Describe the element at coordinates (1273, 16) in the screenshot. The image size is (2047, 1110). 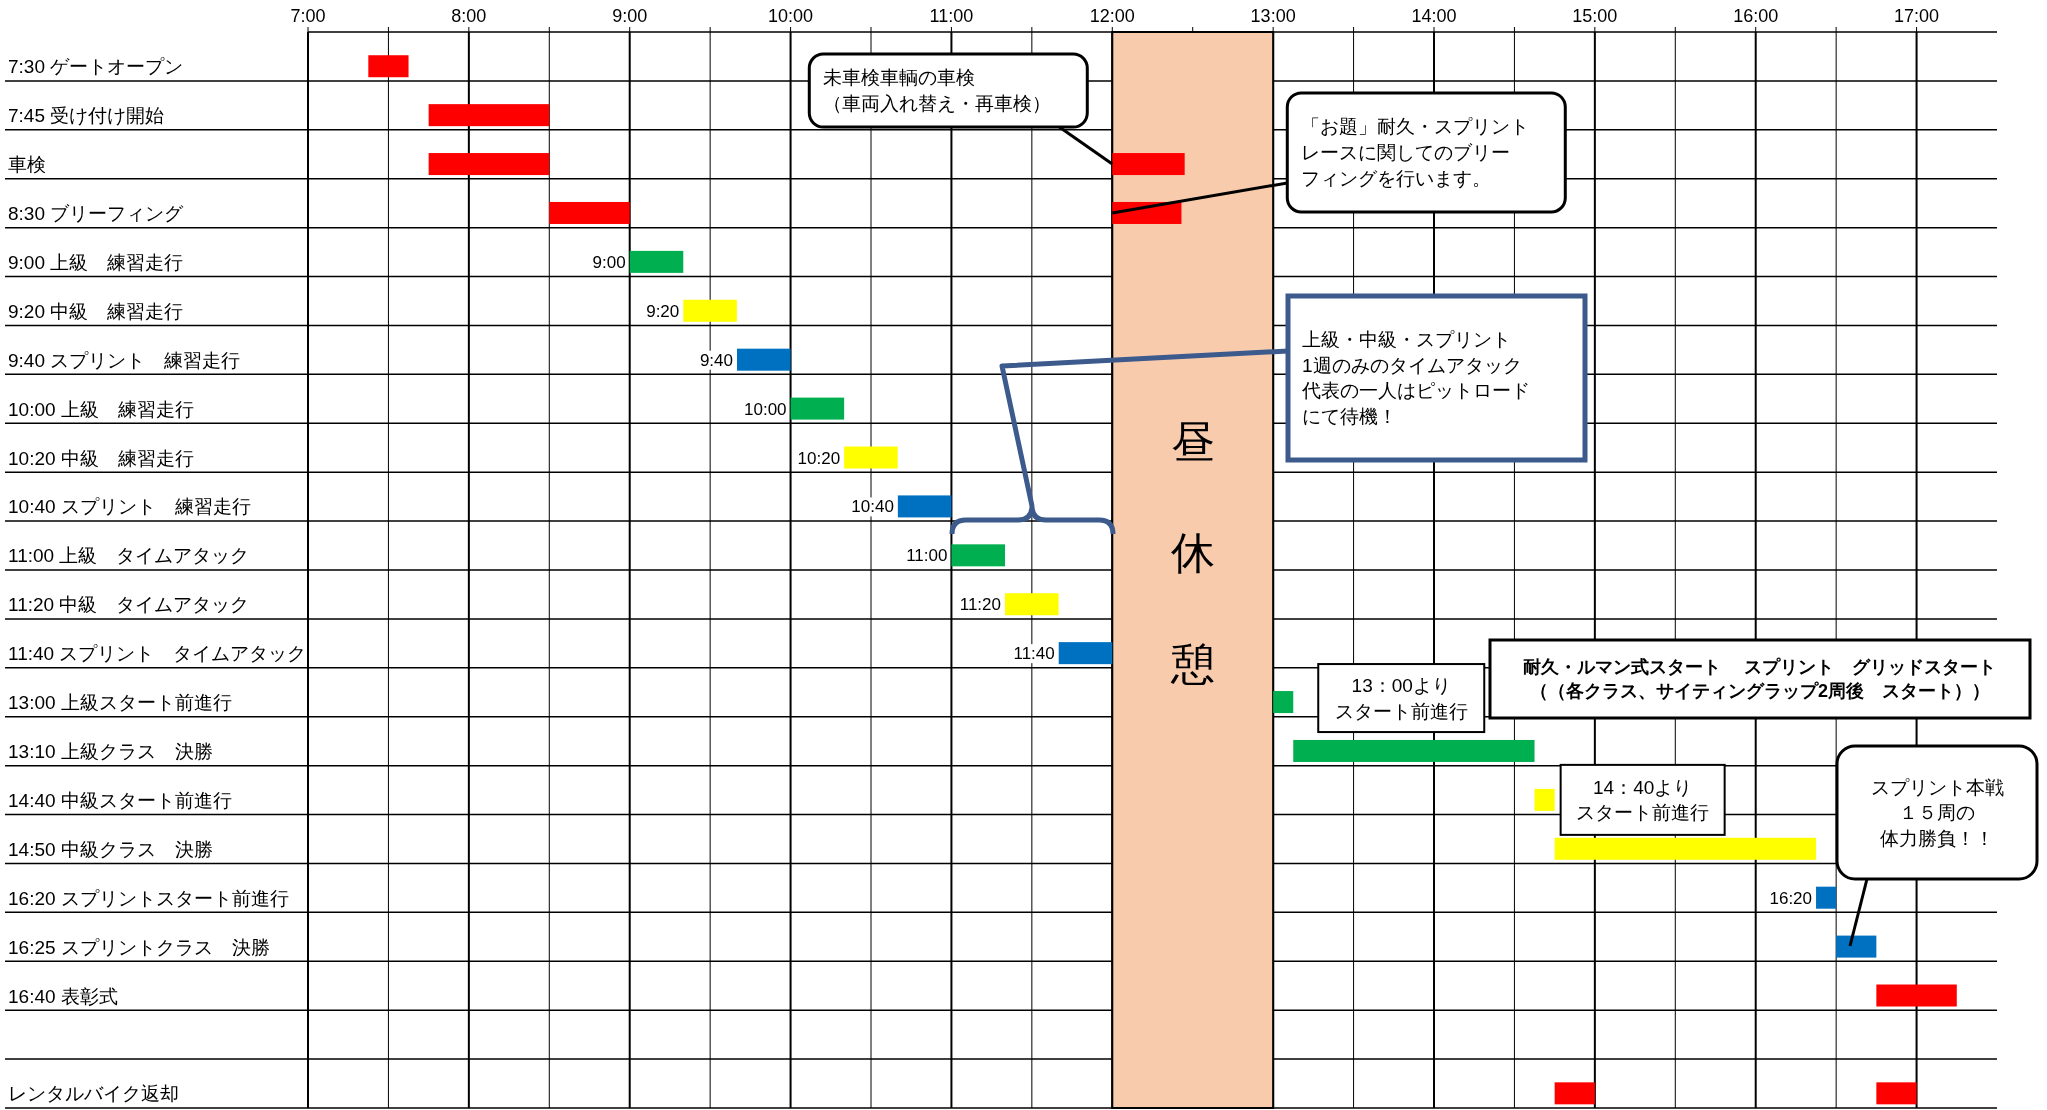
I see `x-tick-label: 13:00` at that location.